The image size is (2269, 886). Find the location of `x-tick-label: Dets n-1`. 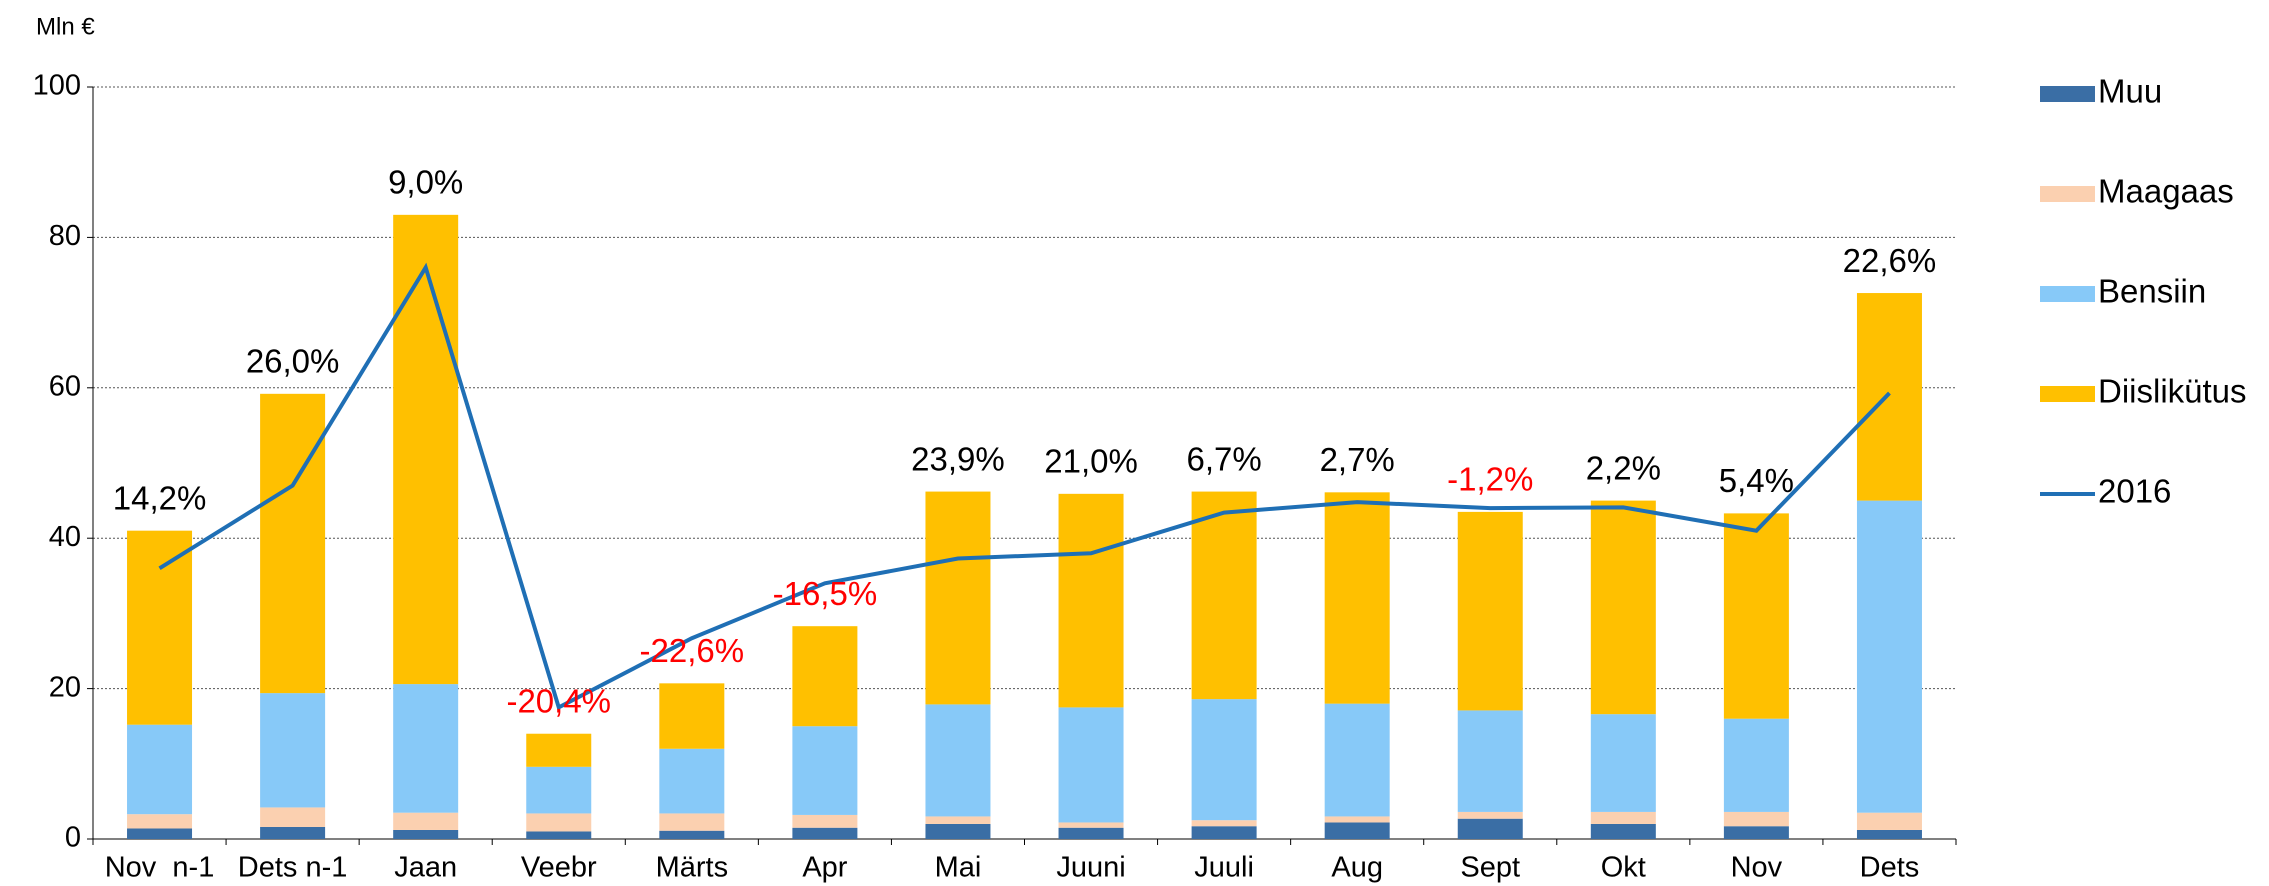

x-tick-label: Dets n-1 is located at coordinates (293, 868).